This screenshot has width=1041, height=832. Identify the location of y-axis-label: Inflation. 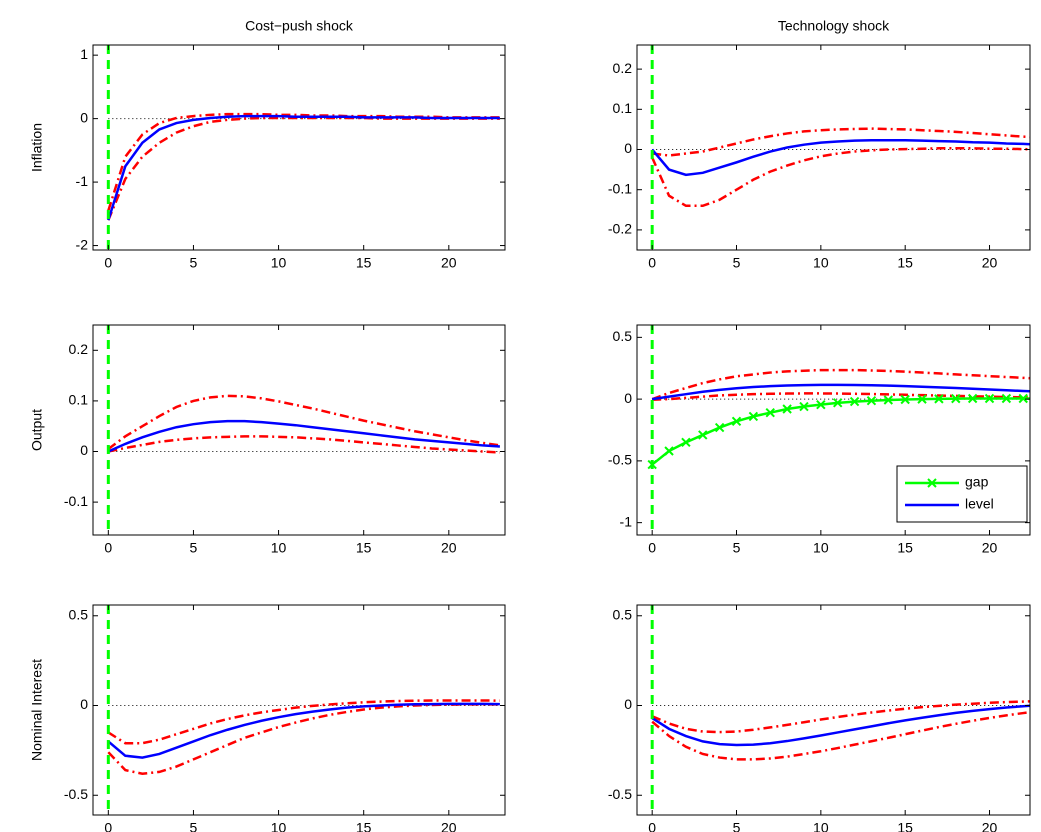
(37, 147).